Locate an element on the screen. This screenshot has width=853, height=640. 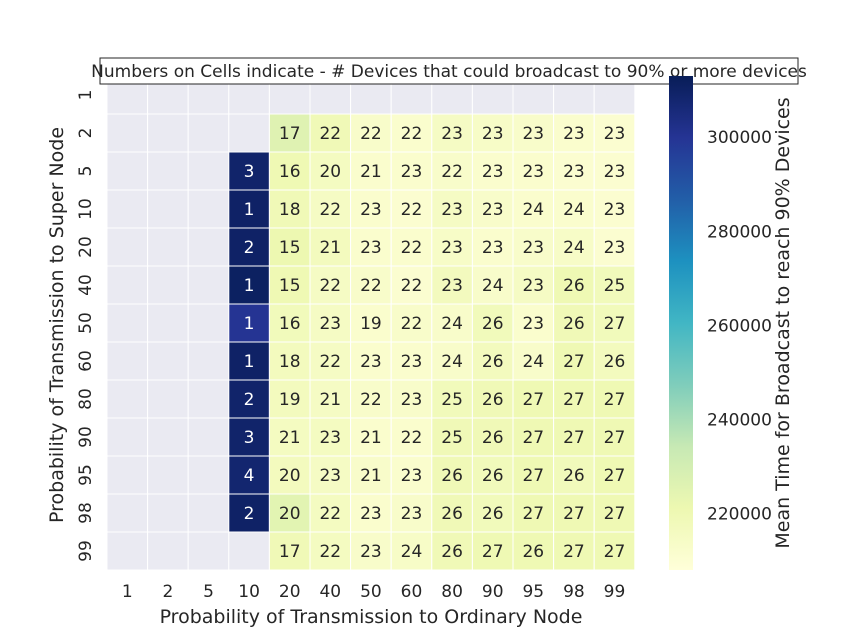
colorbar-tick-label: 300000 is located at coordinates (739, 138).